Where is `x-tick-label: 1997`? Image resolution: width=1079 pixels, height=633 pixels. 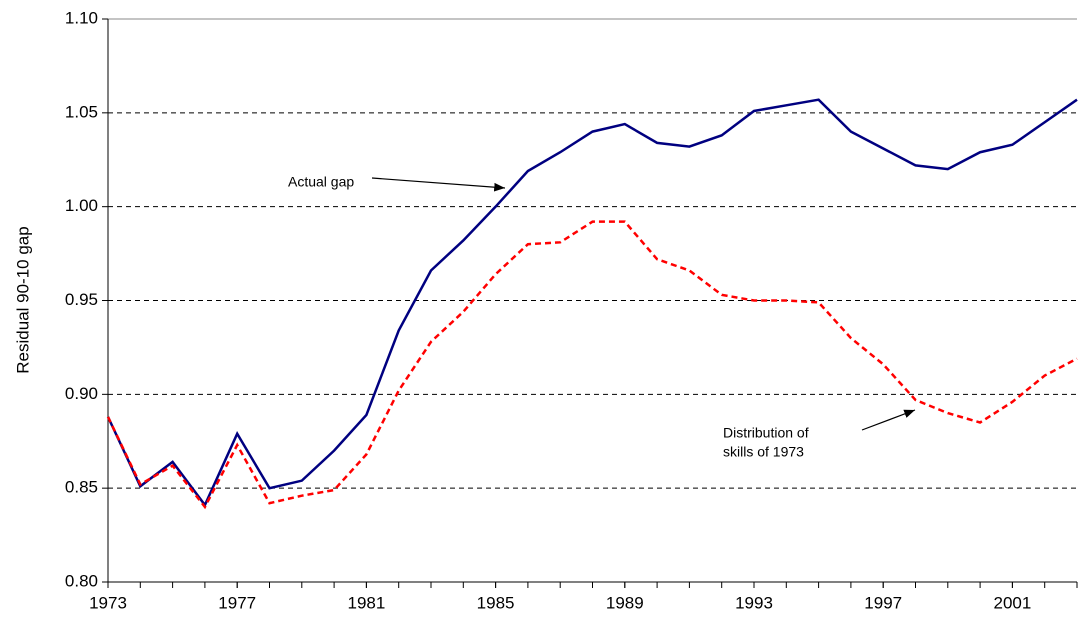
x-tick-label: 1997 is located at coordinates (883, 602).